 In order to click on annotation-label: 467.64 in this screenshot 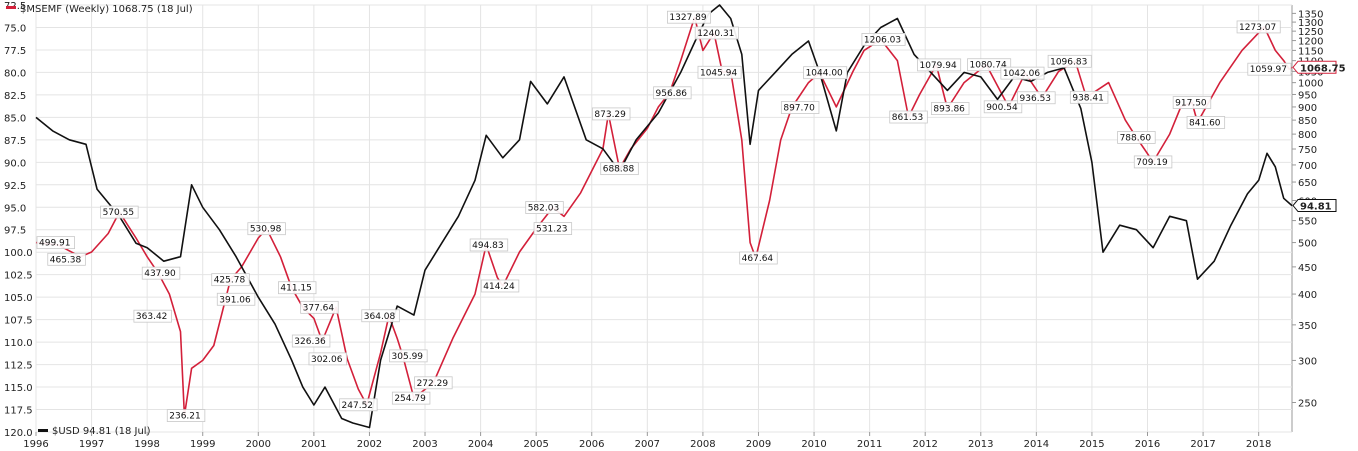, I will do `click(758, 259)`.